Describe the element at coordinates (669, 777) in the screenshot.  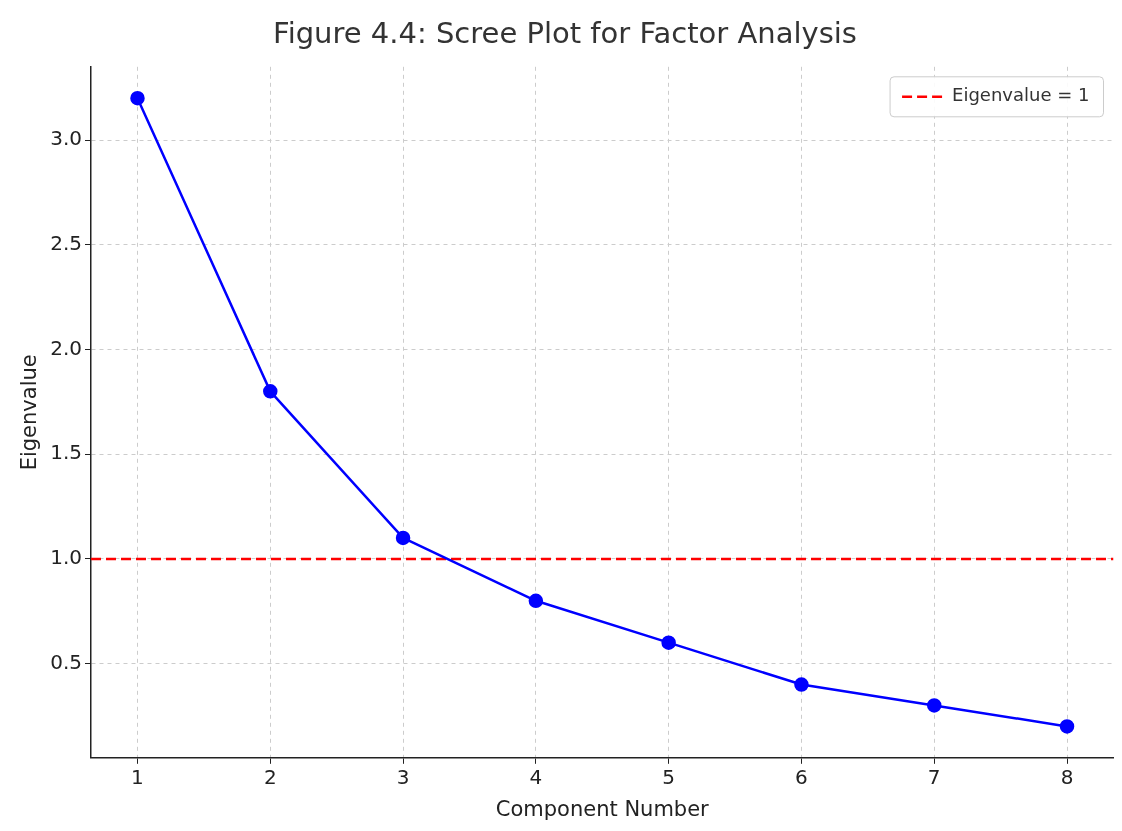
I see `x-tick-label: 5` at that location.